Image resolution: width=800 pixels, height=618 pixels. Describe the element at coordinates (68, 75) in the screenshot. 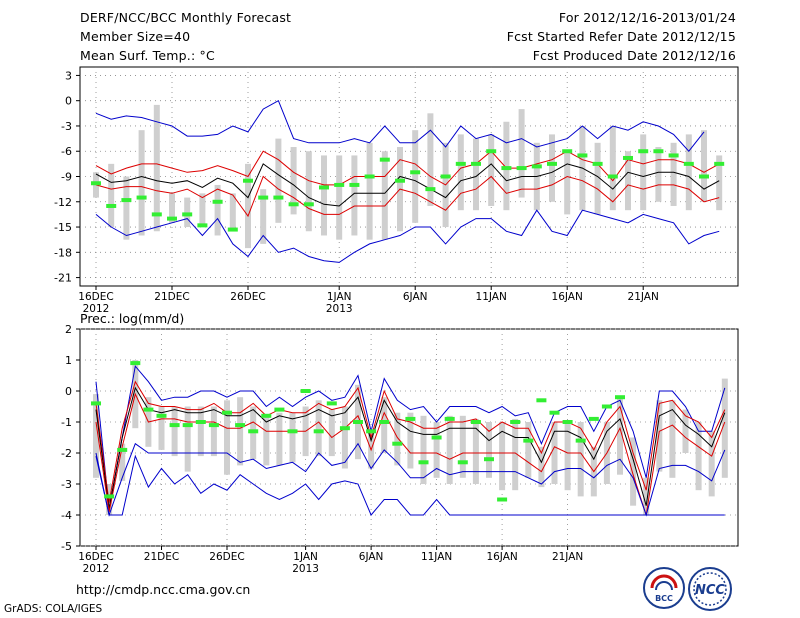

I see `temp-y-tick-label: 3` at that location.